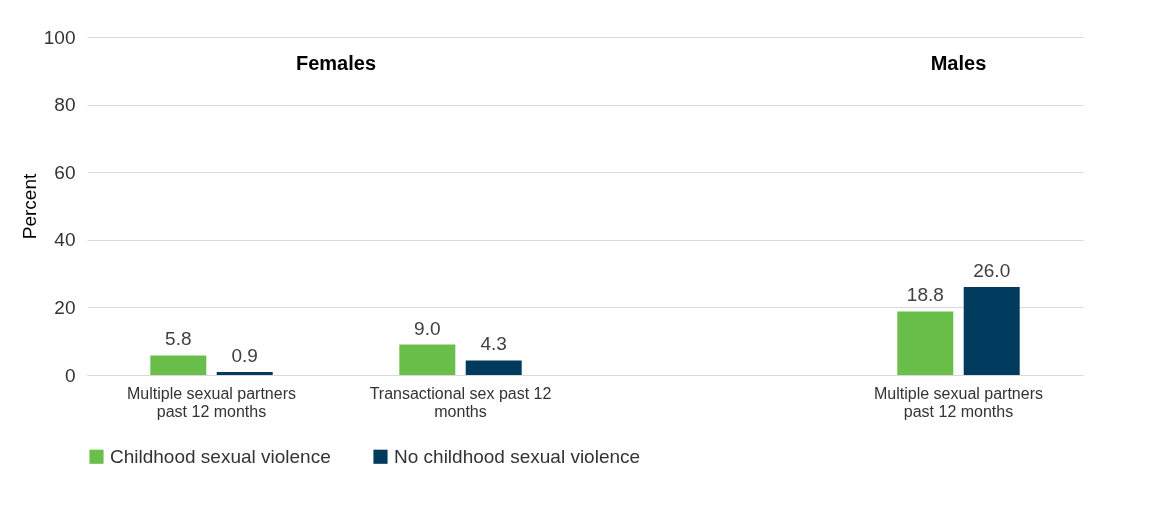  Describe the element at coordinates (336, 63) in the screenshot. I see `annotation: Females` at that location.